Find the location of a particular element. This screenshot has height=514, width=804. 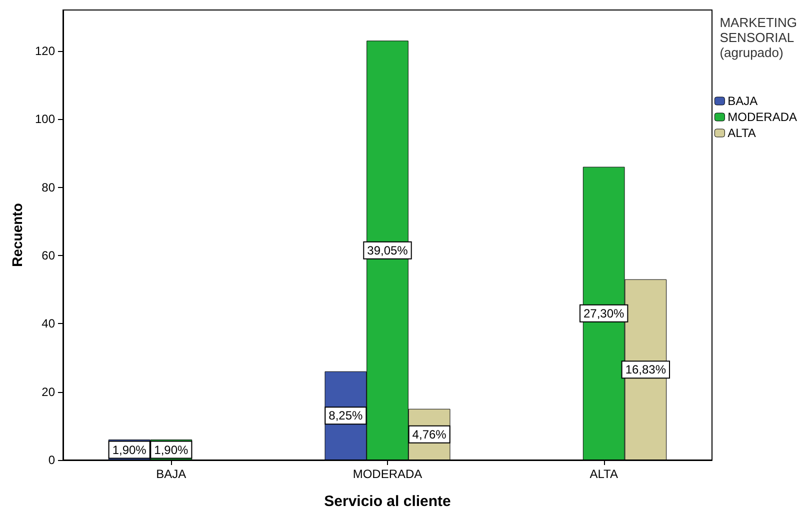

y-tick-label: 60 is located at coordinates (49, 255).